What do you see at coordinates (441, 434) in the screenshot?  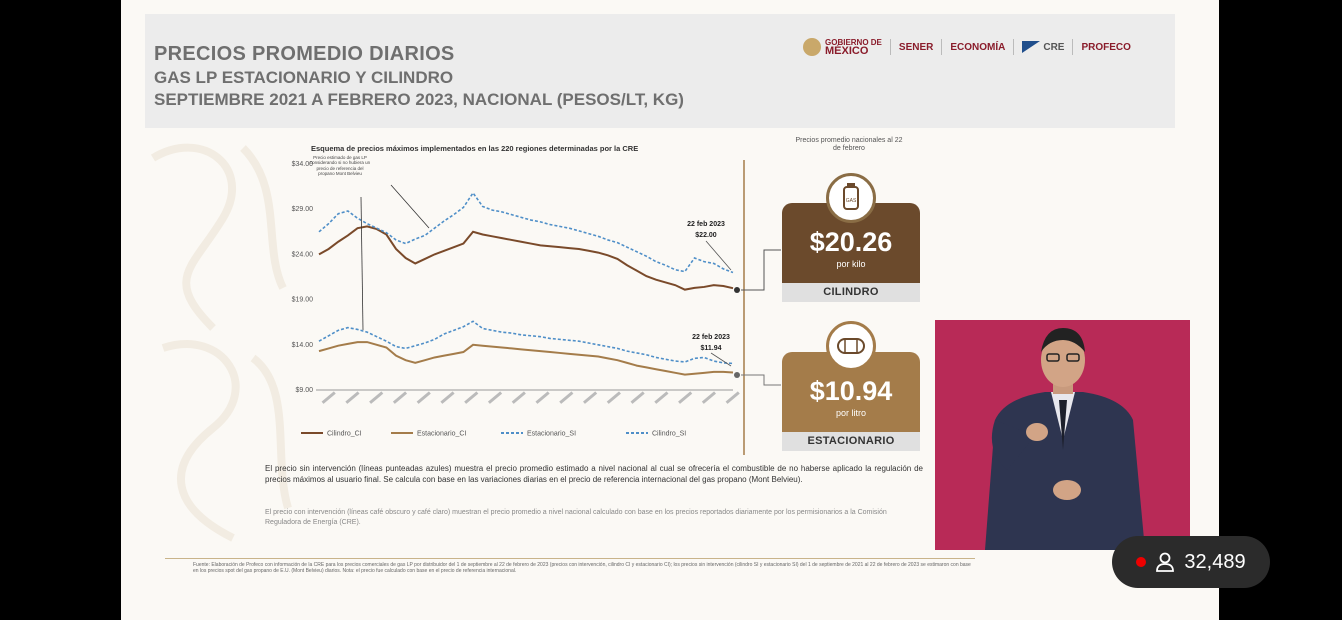 I see `legend-label: Estacionario_CI` at bounding box center [441, 434].